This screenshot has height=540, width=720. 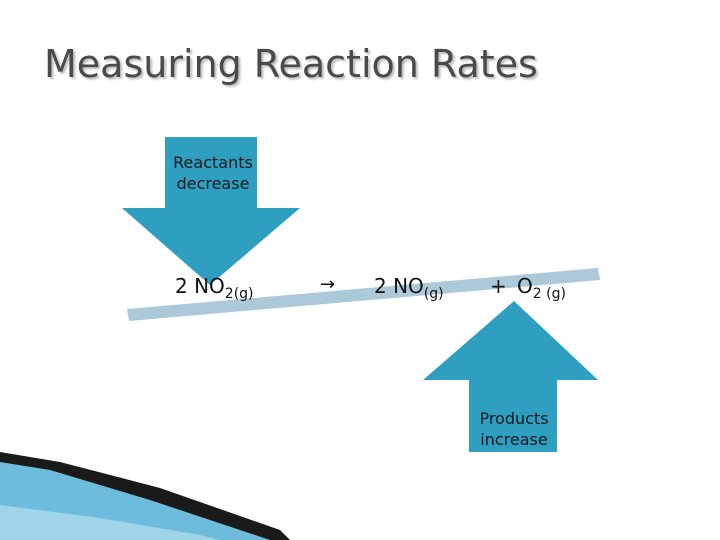 What do you see at coordinates (514, 429) in the screenshot?
I see `products-arrow-label: Products increase` at bounding box center [514, 429].